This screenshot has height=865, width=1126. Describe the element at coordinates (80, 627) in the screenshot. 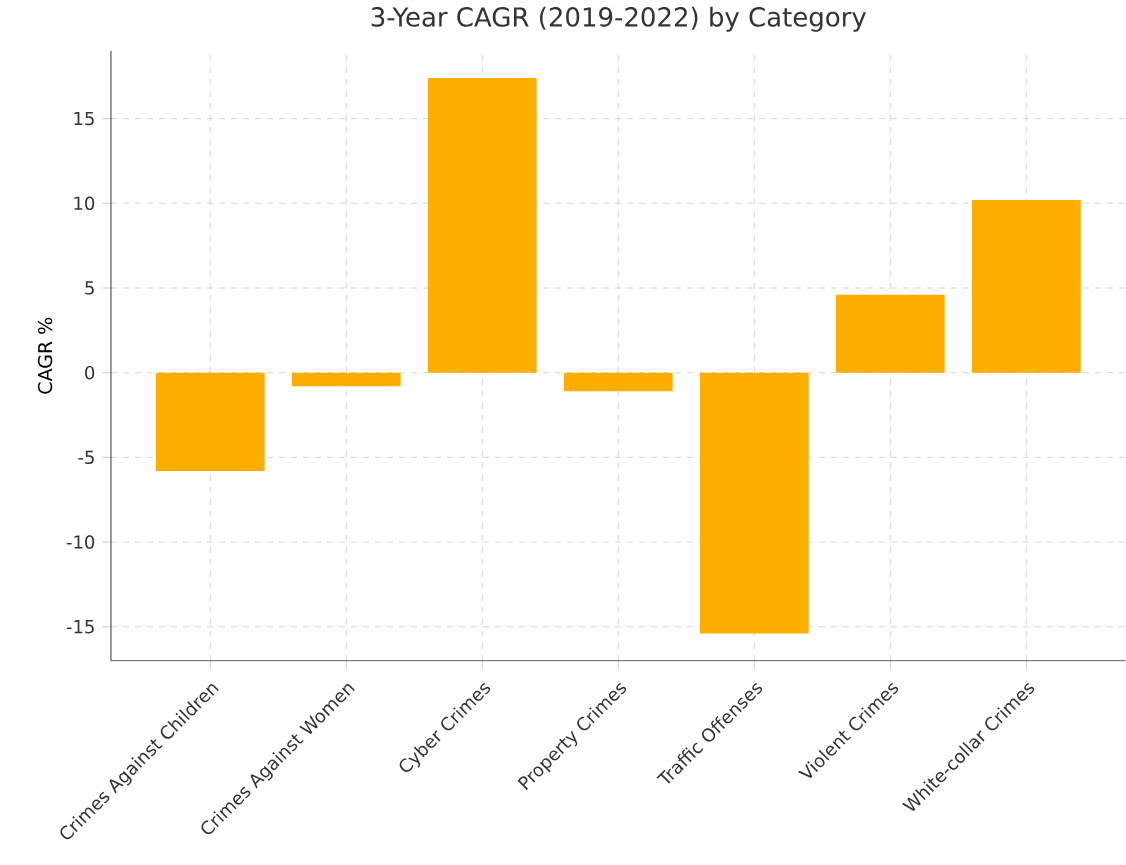

I see `y-tick-label: -15` at that location.